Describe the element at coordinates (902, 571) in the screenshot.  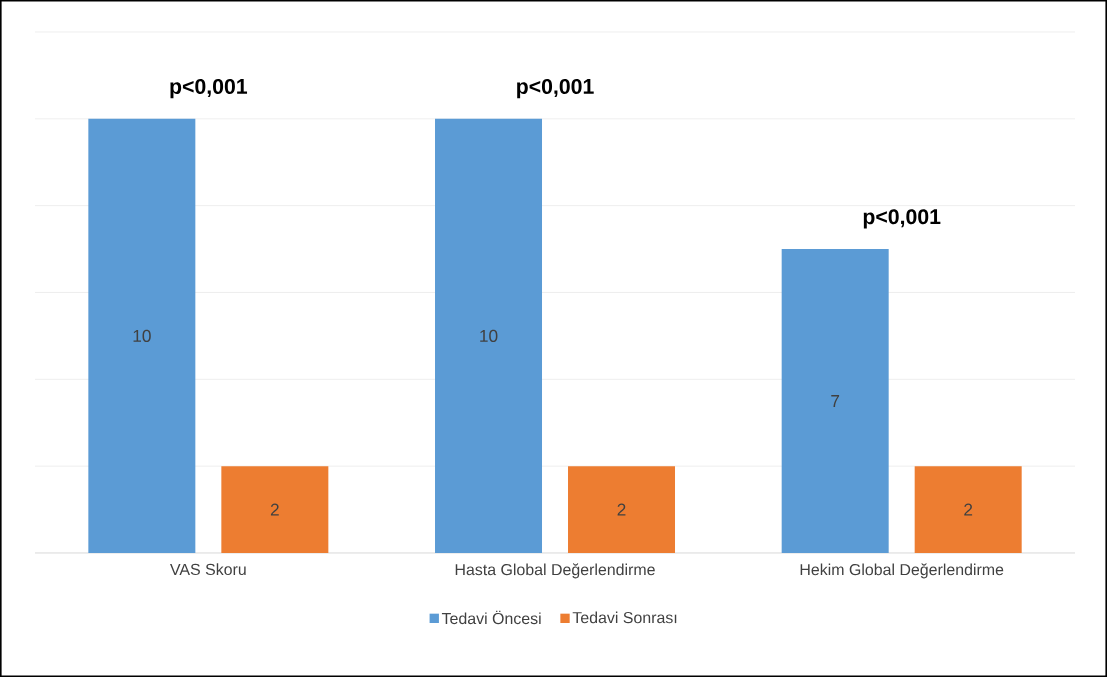
I see `x-tick-label: Hekim Global Değerlendirme` at that location.